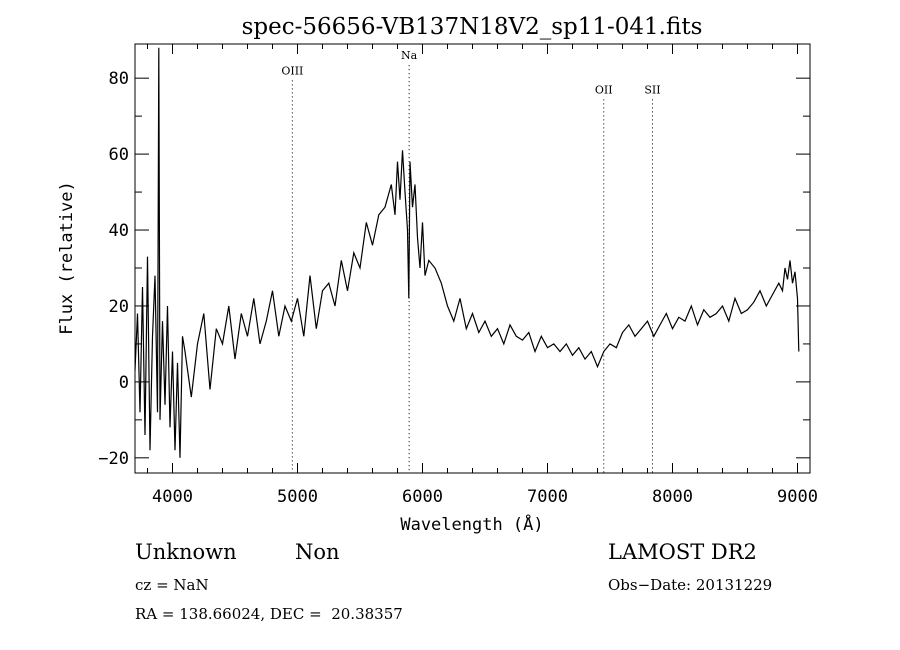  What do you see at coordinates (119, 307) in the screenshot?
I see `y-tick-label: 20` at bounding box center [119, 307].